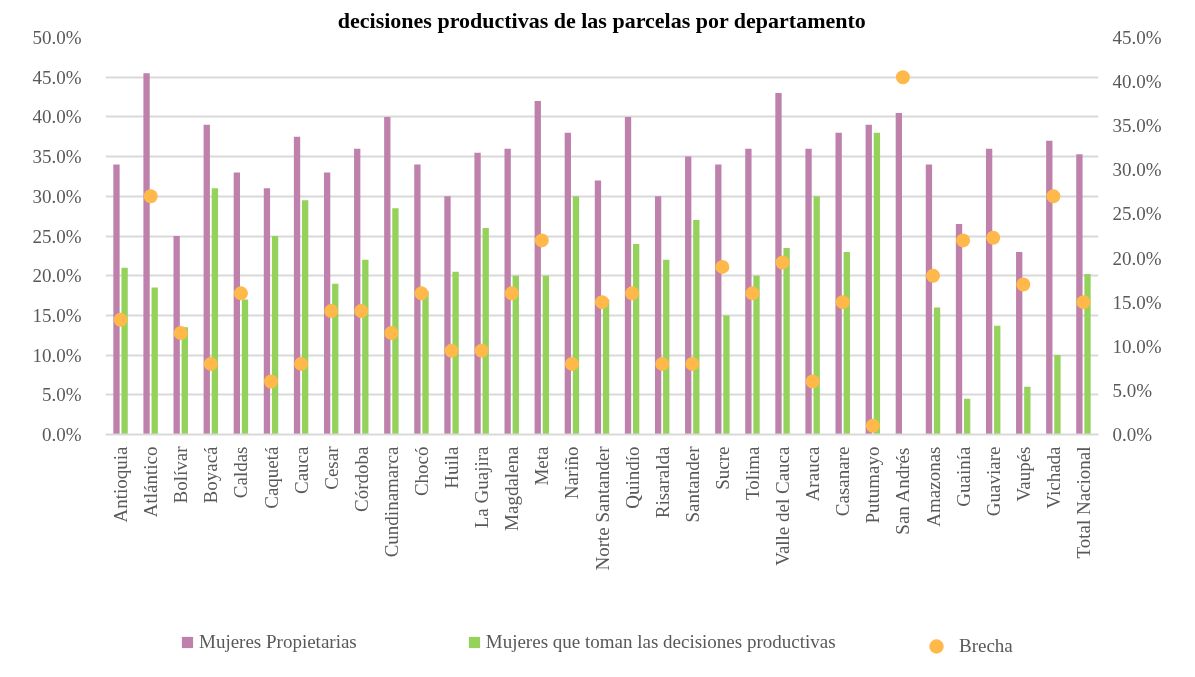 The width and height of the screenshot is (1195, 677). I want to click on x-tick-label: Norte Santander, so click(602, 508).